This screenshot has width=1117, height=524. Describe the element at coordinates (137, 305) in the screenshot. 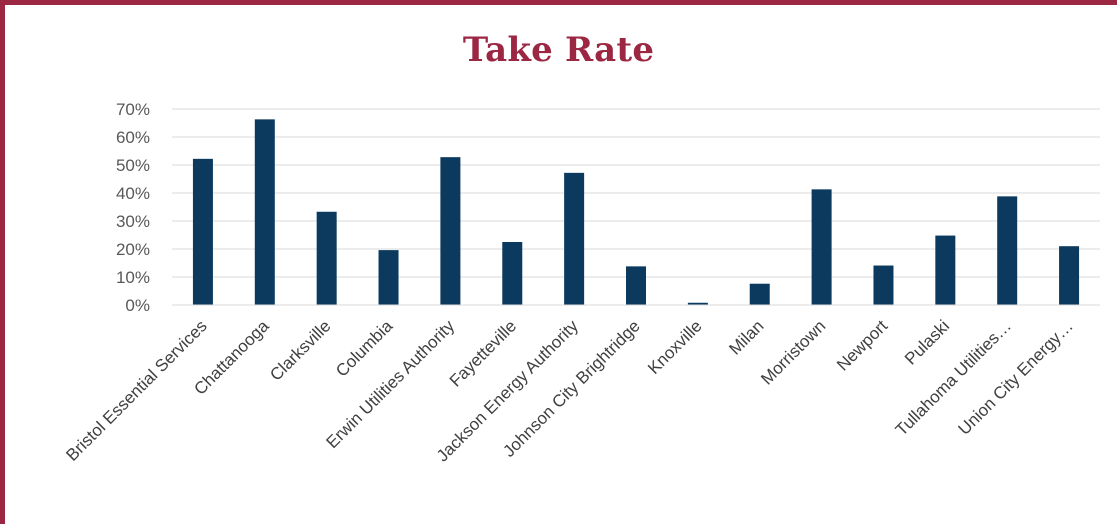

I see `y-tick-label: 0%` at that location.